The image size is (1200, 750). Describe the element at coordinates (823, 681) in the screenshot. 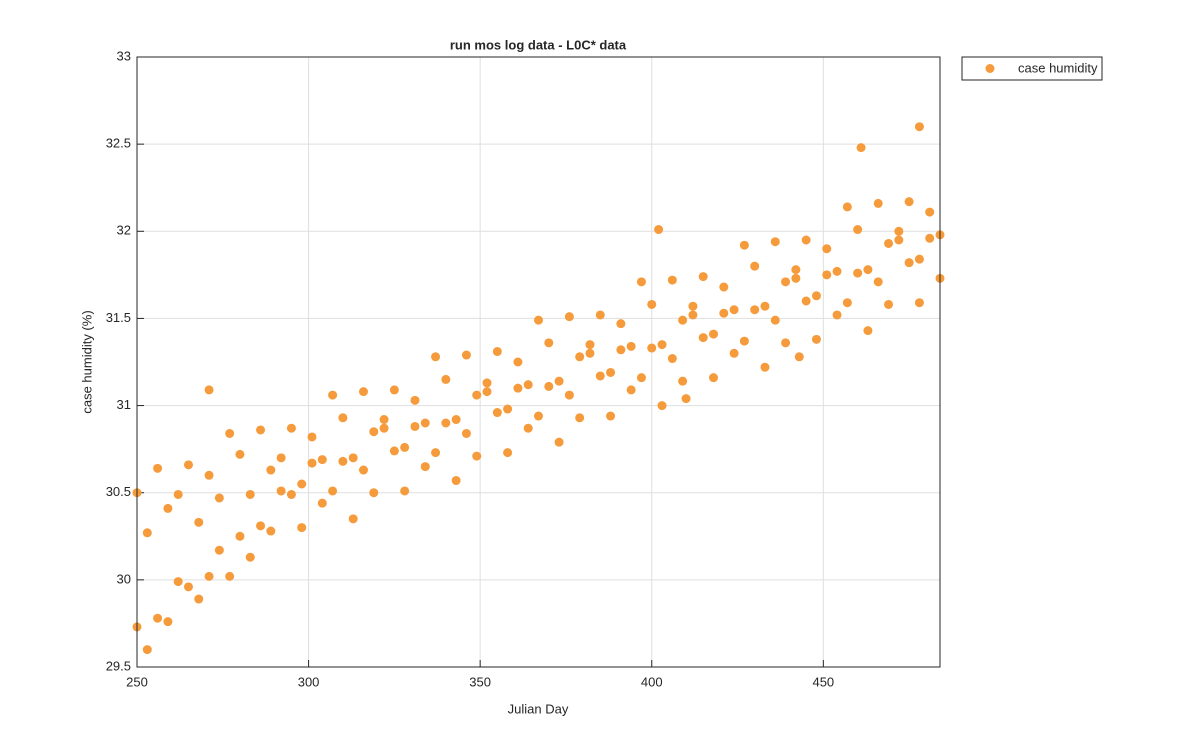

I see `x-tick-label: 450` at that location.